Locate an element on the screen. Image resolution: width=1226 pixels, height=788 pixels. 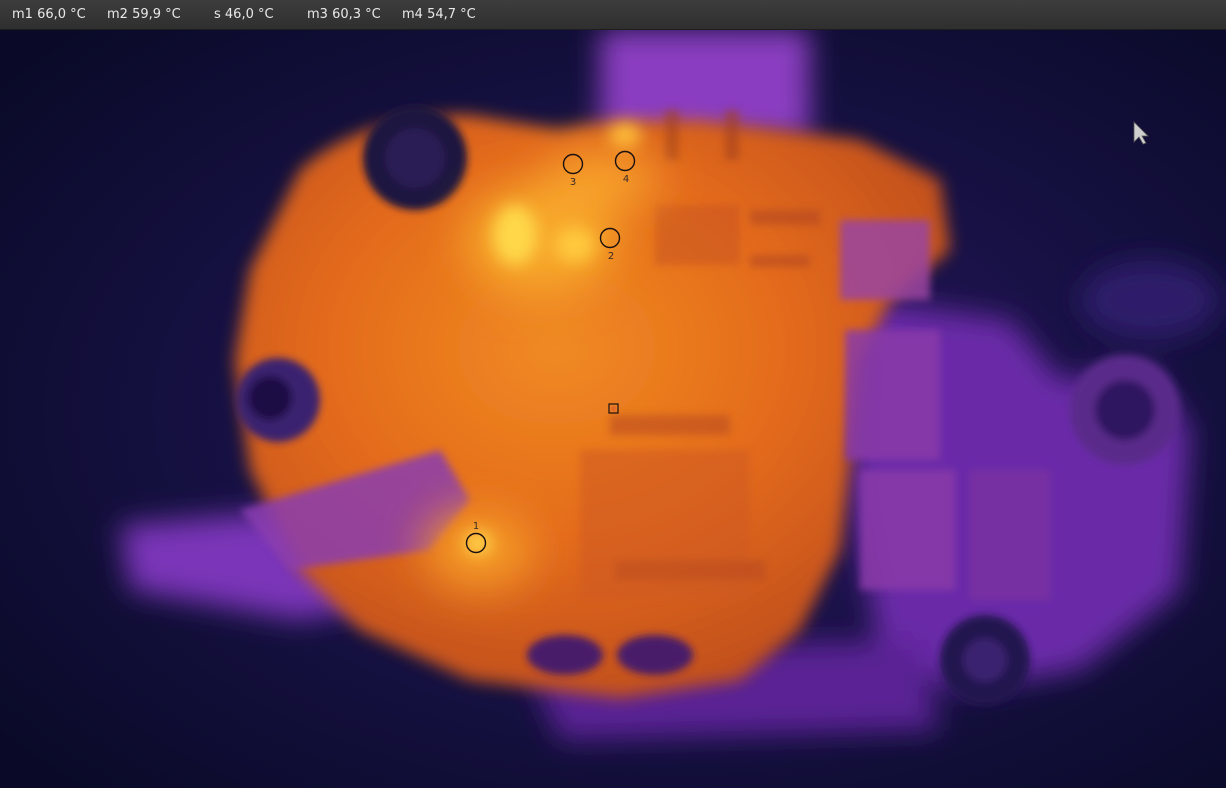
marker-m4-readout: m4 54,7 °C is located at coordinates (439, 14).